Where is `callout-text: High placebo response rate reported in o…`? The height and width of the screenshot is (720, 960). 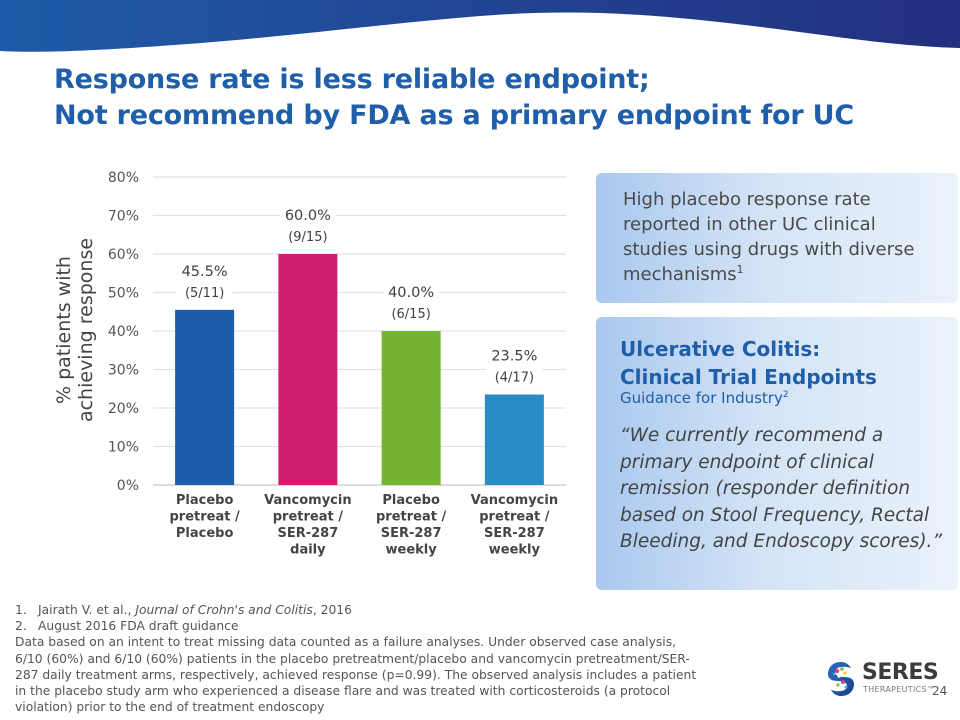 callout-text: High placebo response rate reported in o… is located at coordinates (769, 237).